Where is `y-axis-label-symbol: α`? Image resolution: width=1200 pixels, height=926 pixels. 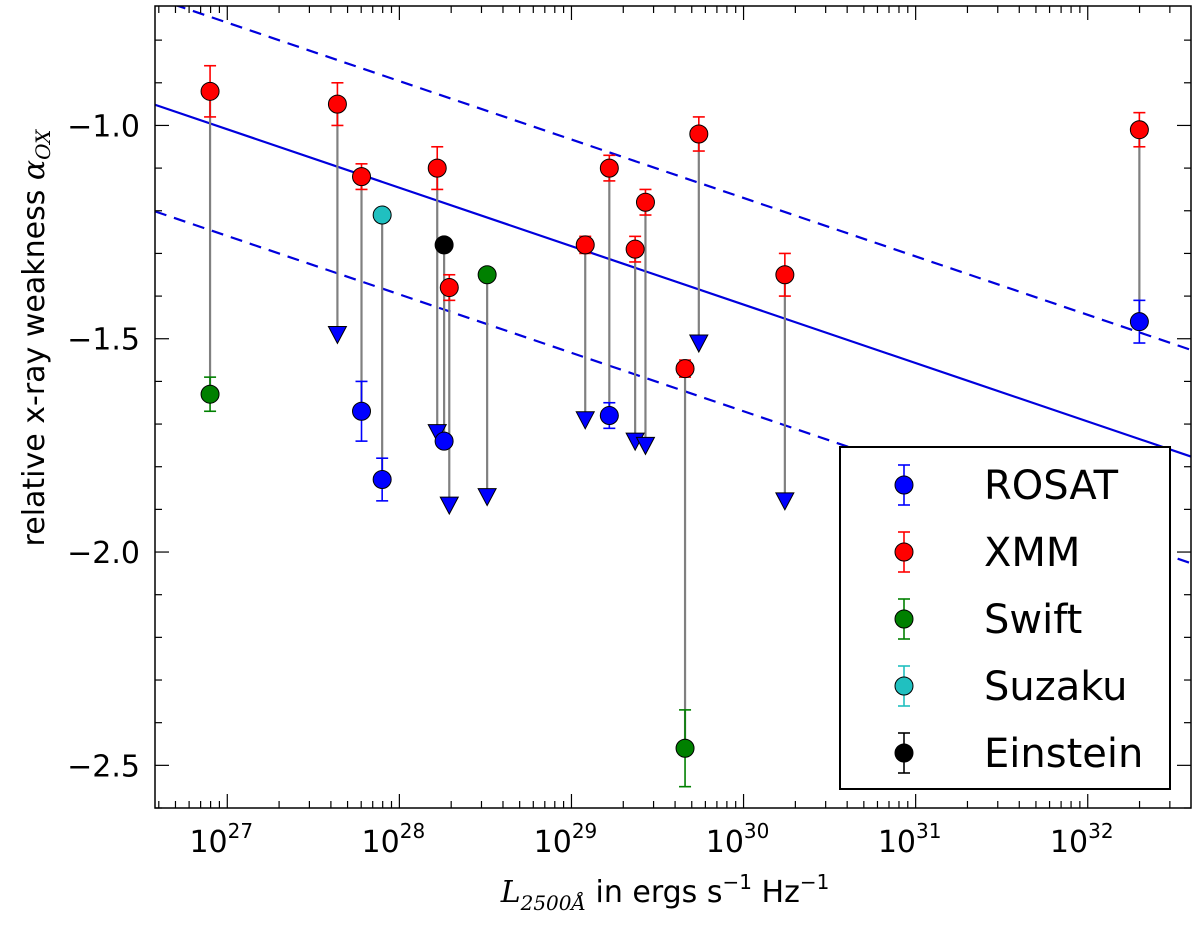 y-axis-label-symbol: α is located at coordinates (34, 170).